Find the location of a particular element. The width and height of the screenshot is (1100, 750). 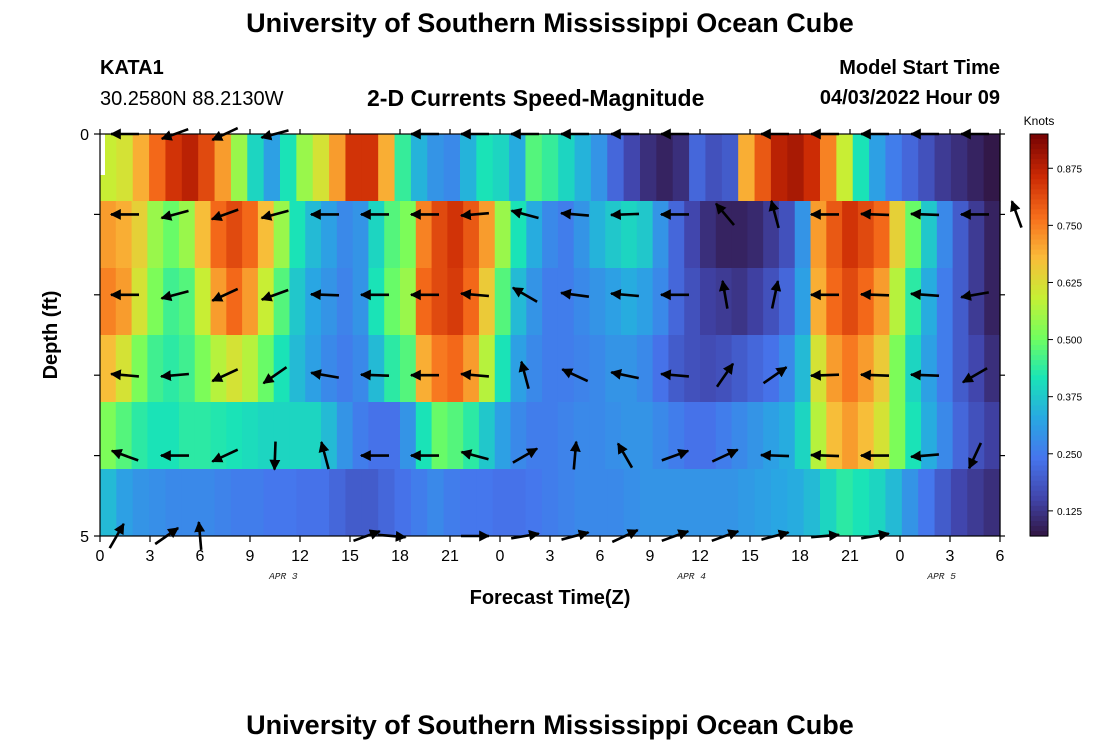

colorbar-frame is located at coordinates (1039, 335).